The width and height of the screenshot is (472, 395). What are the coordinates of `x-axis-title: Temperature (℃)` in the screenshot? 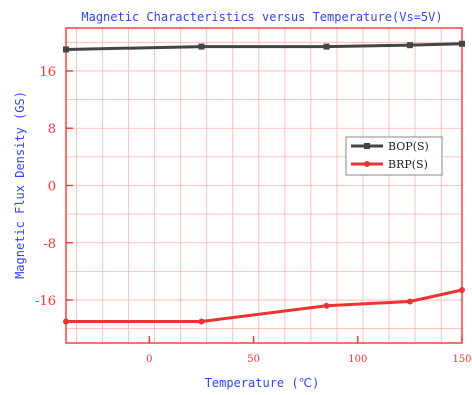 It's located at (262, 383).